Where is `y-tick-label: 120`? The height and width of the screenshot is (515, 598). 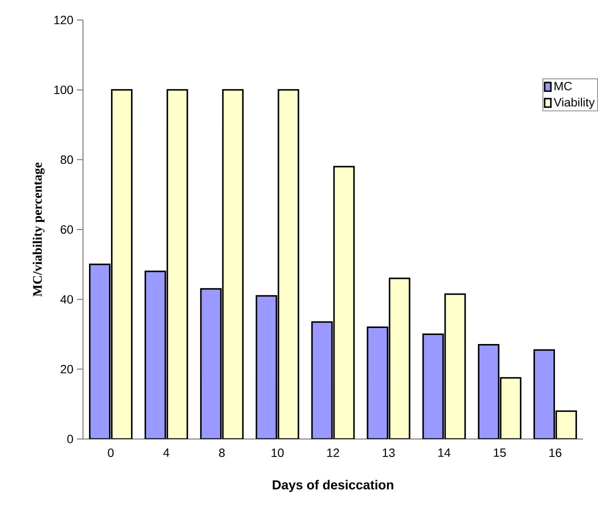
y-tick-label: 120 is located at coordinates (63, 20).